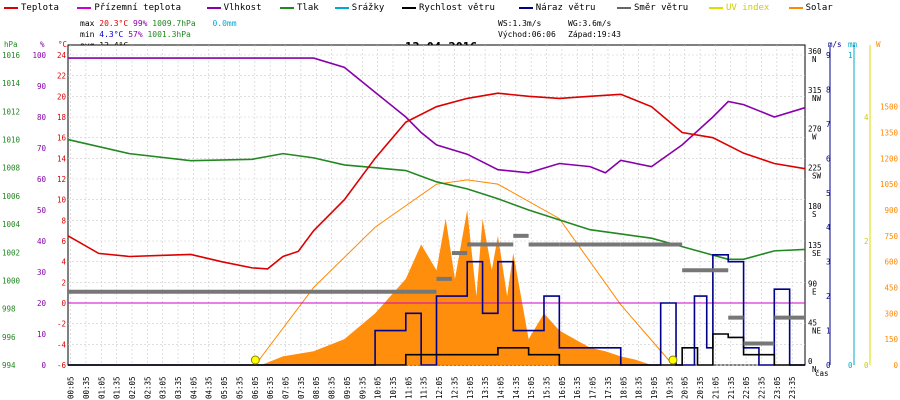 This screenshot has height=400, width=900. What do you see at coordinates (608, 387) in the screenshot?
I see `x-tick-label: 17:35` at bounding box center [608, 387].